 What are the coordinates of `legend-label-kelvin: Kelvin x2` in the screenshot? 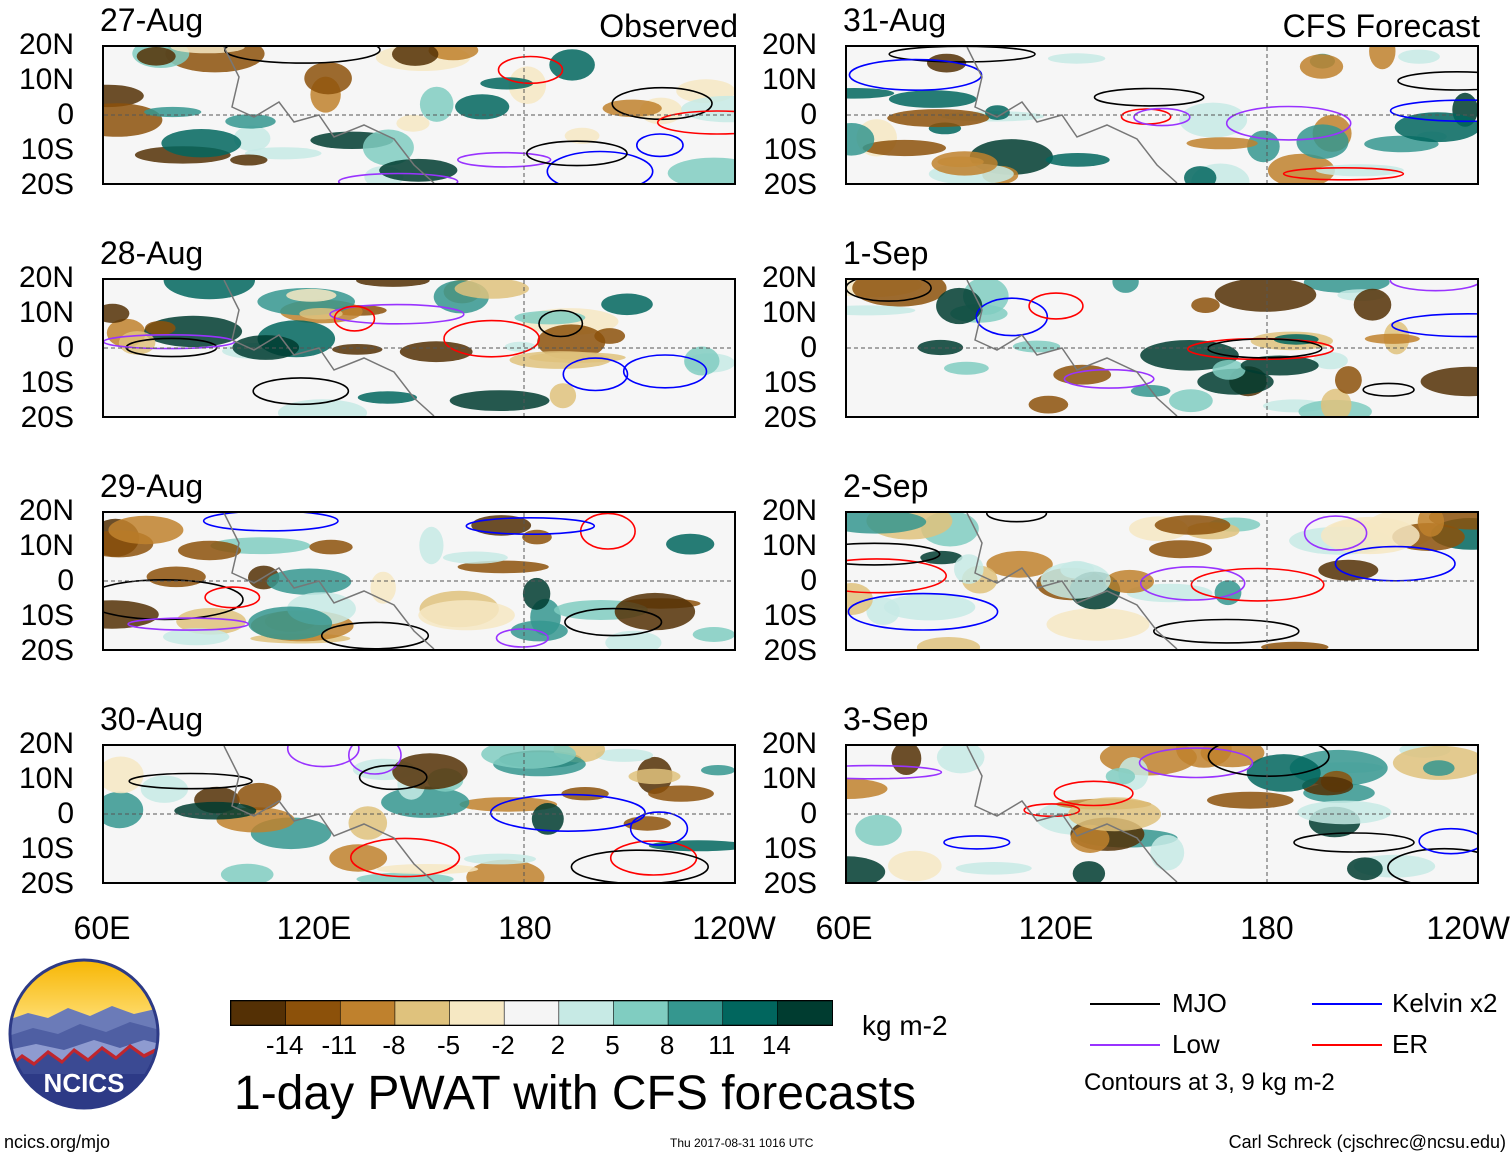 It's located at (1445, 1003).